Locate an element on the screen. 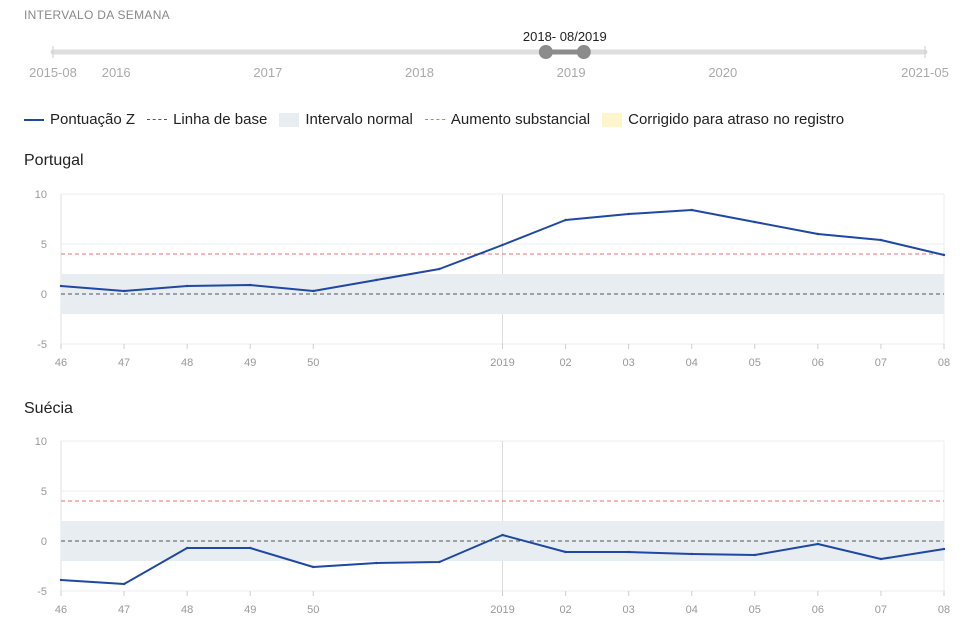 Image resolution: width=967 pixels, height=624 pixels. legend-label-normal-range: Intervalo normal is located at coordinates (359, 119).